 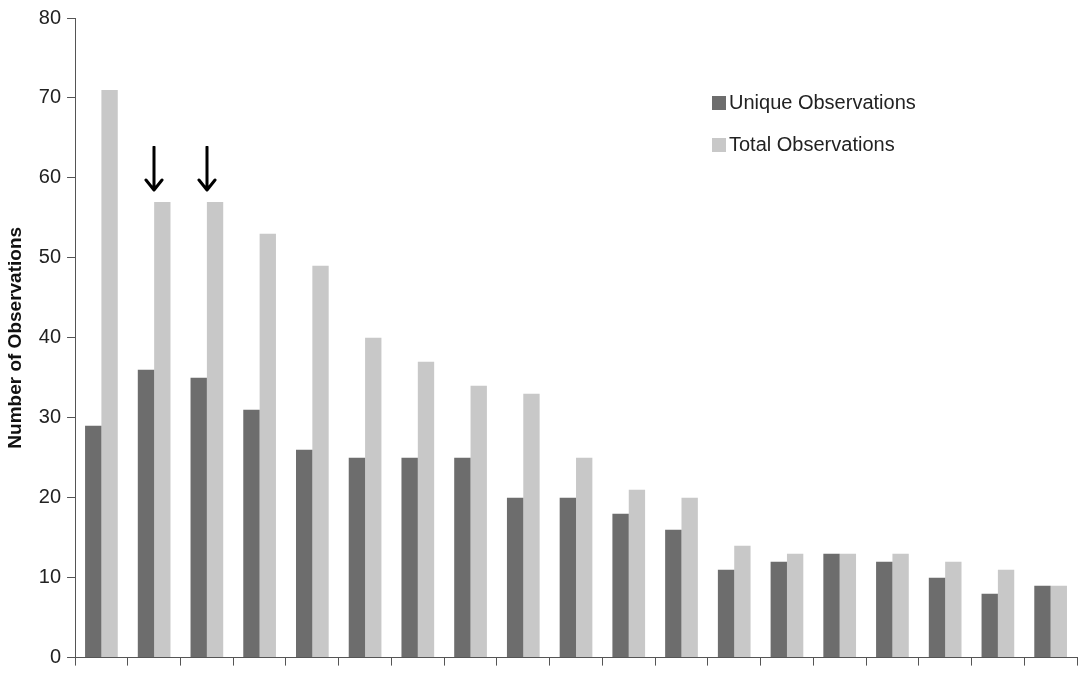 What do you see at coordinates (14, 337) in the screenshot?
I see `y-axis-title: Number of Observations` at bounding box center [14, 337].